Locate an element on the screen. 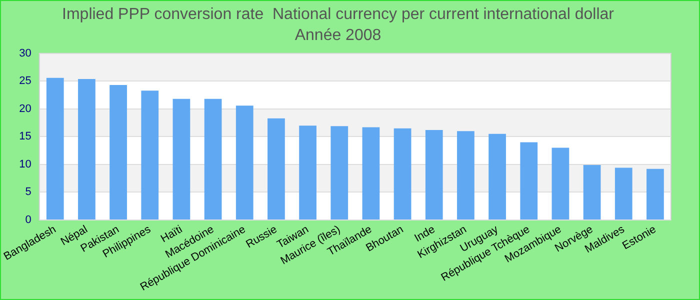  y-tick-label: 30 is located at coordinates (25, 53).